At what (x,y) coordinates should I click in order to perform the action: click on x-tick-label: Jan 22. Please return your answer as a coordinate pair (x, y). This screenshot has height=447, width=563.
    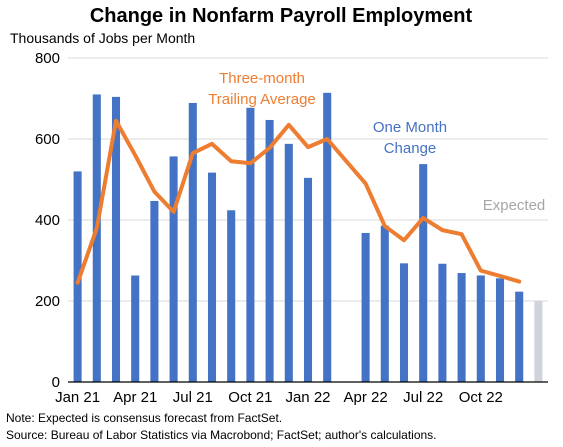
    Looking at the image, I should click on (307, 397).